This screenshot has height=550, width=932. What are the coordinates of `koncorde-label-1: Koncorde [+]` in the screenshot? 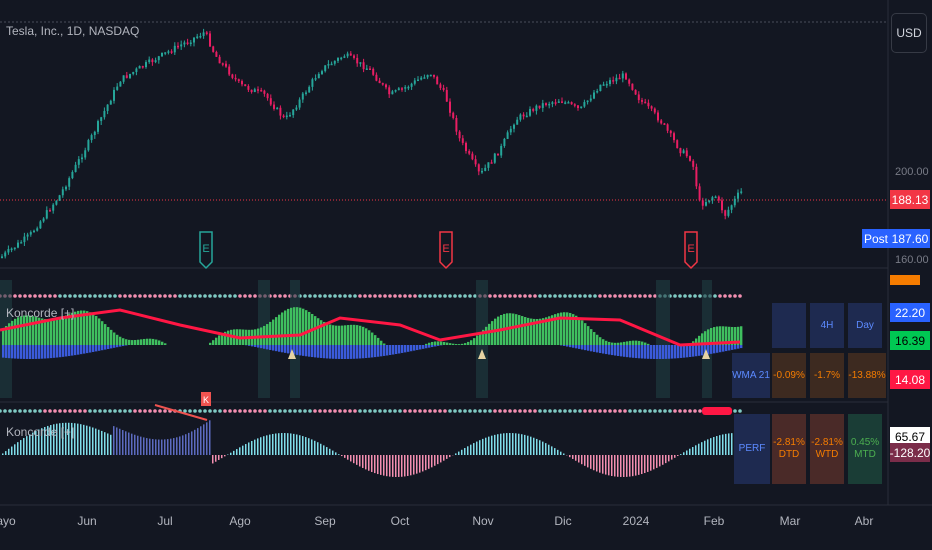 It's located at (40, 313).